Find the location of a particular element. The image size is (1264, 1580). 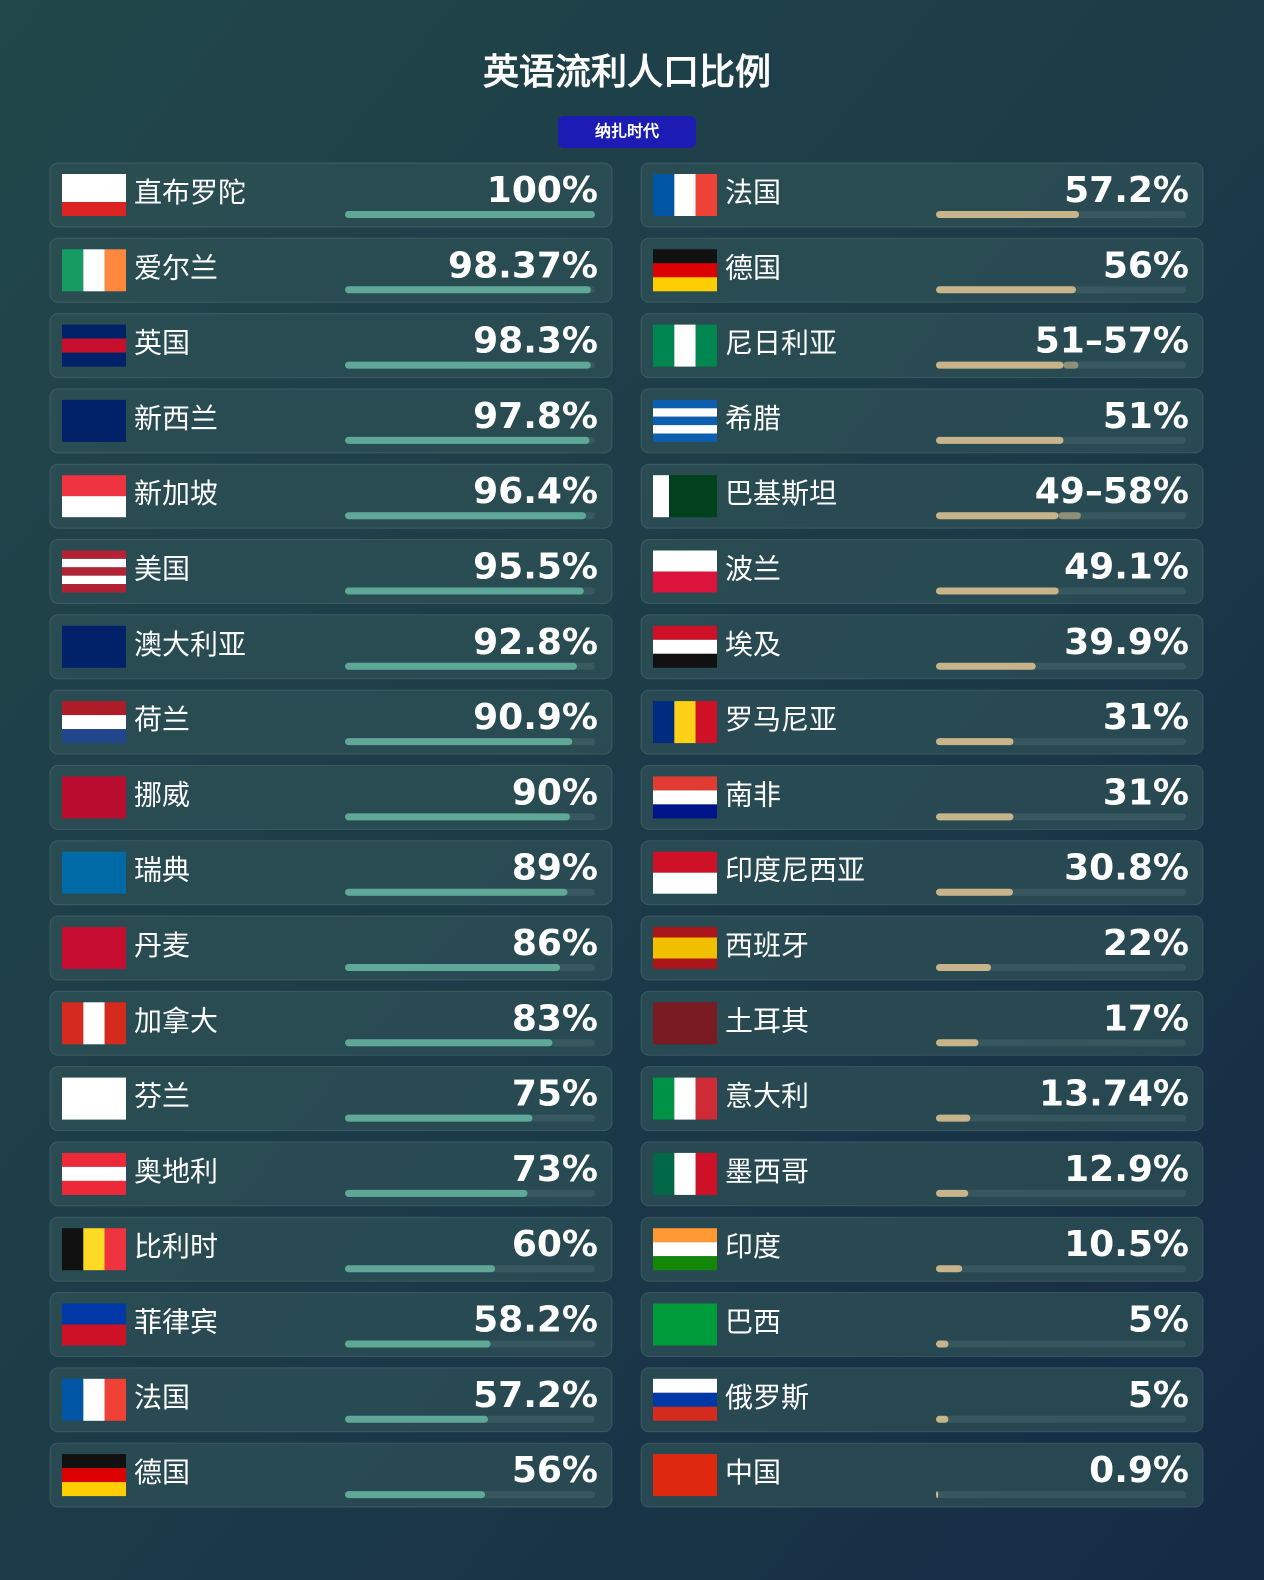

value-label: 17% is located at coordinates (1146, 1018).